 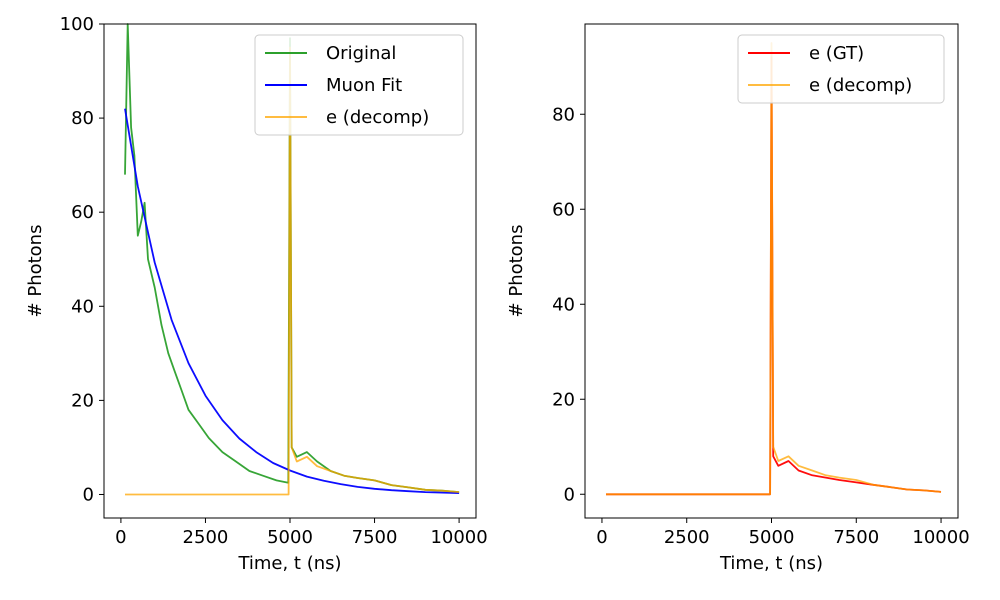 I want to click on right-y-tick-label: 20, so click(x=563, y=399).